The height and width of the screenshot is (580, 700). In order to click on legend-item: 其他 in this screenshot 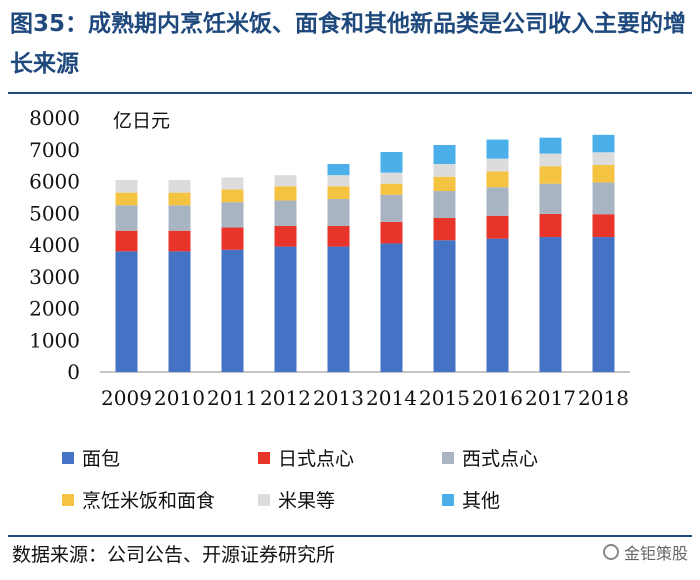, I will do `click(471, 499)`.